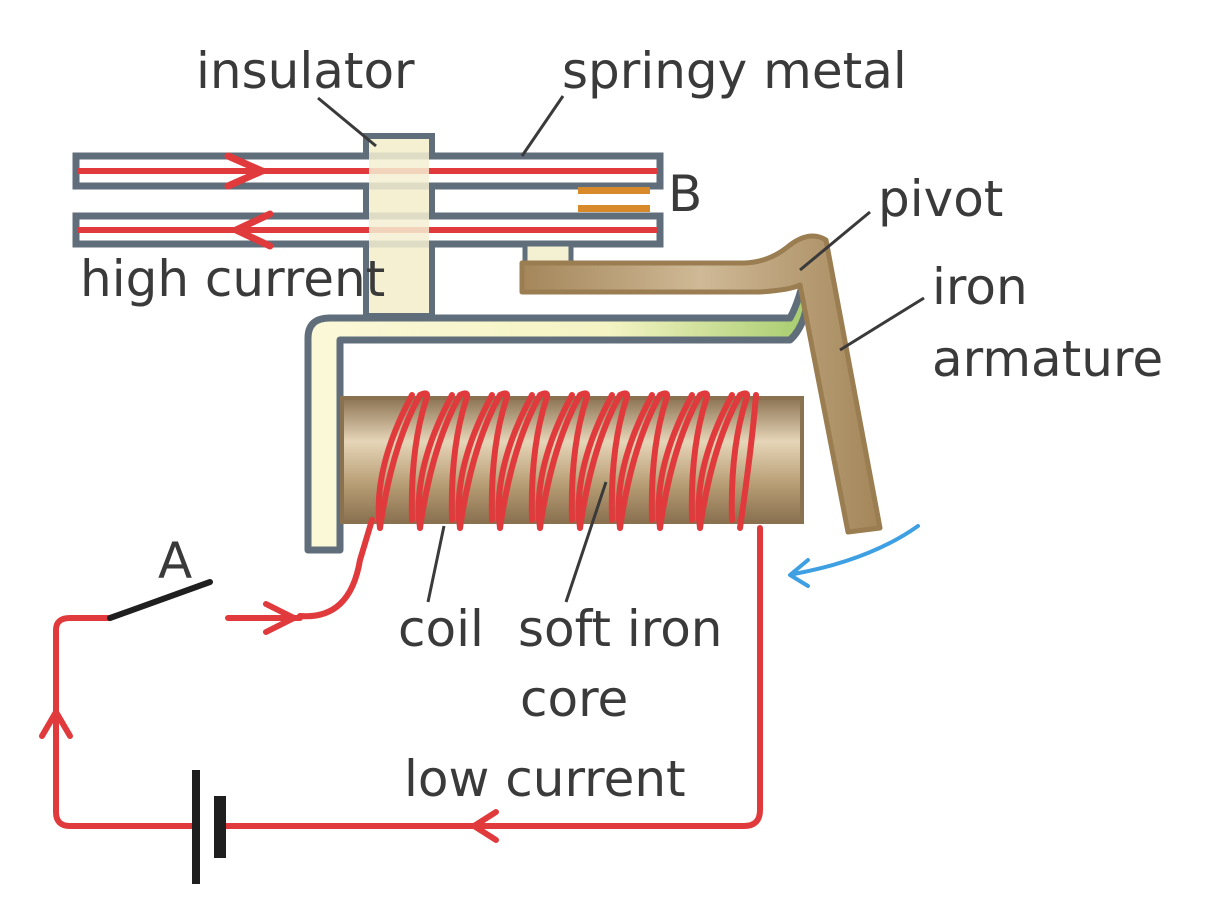 This screenshot has width=1210, height=924. Describe the element at coordinates (175, 561) in the screenshot. I see `label-switch-a: A` at that location.